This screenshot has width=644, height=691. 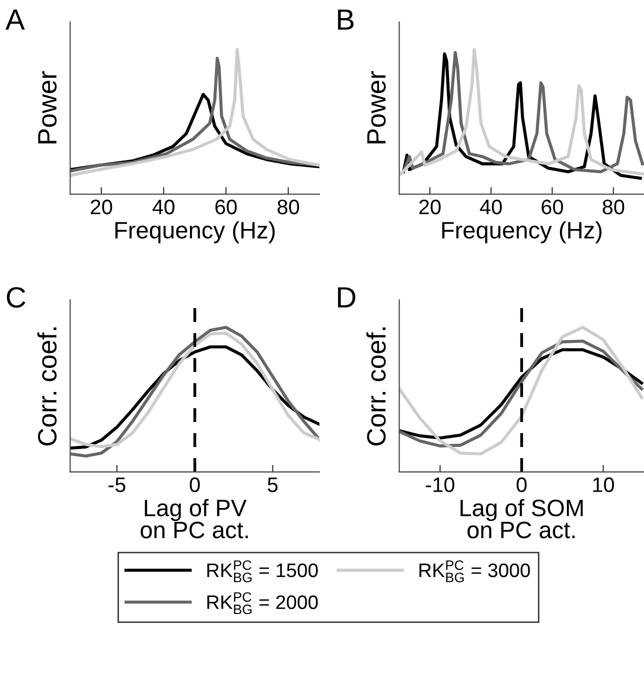 I want to click on legend-label: RK$^{PC}$$_{BG}$ = 2000, so click(x=262, y=603).